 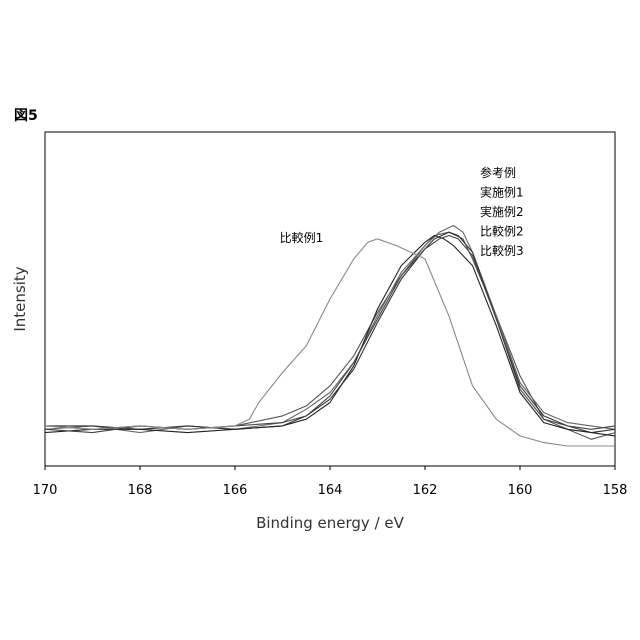 What do you see at coordinates (502, 250) in the screenshot?
I see `legend-entry: 比較例3` at bounding box center [502, 250].